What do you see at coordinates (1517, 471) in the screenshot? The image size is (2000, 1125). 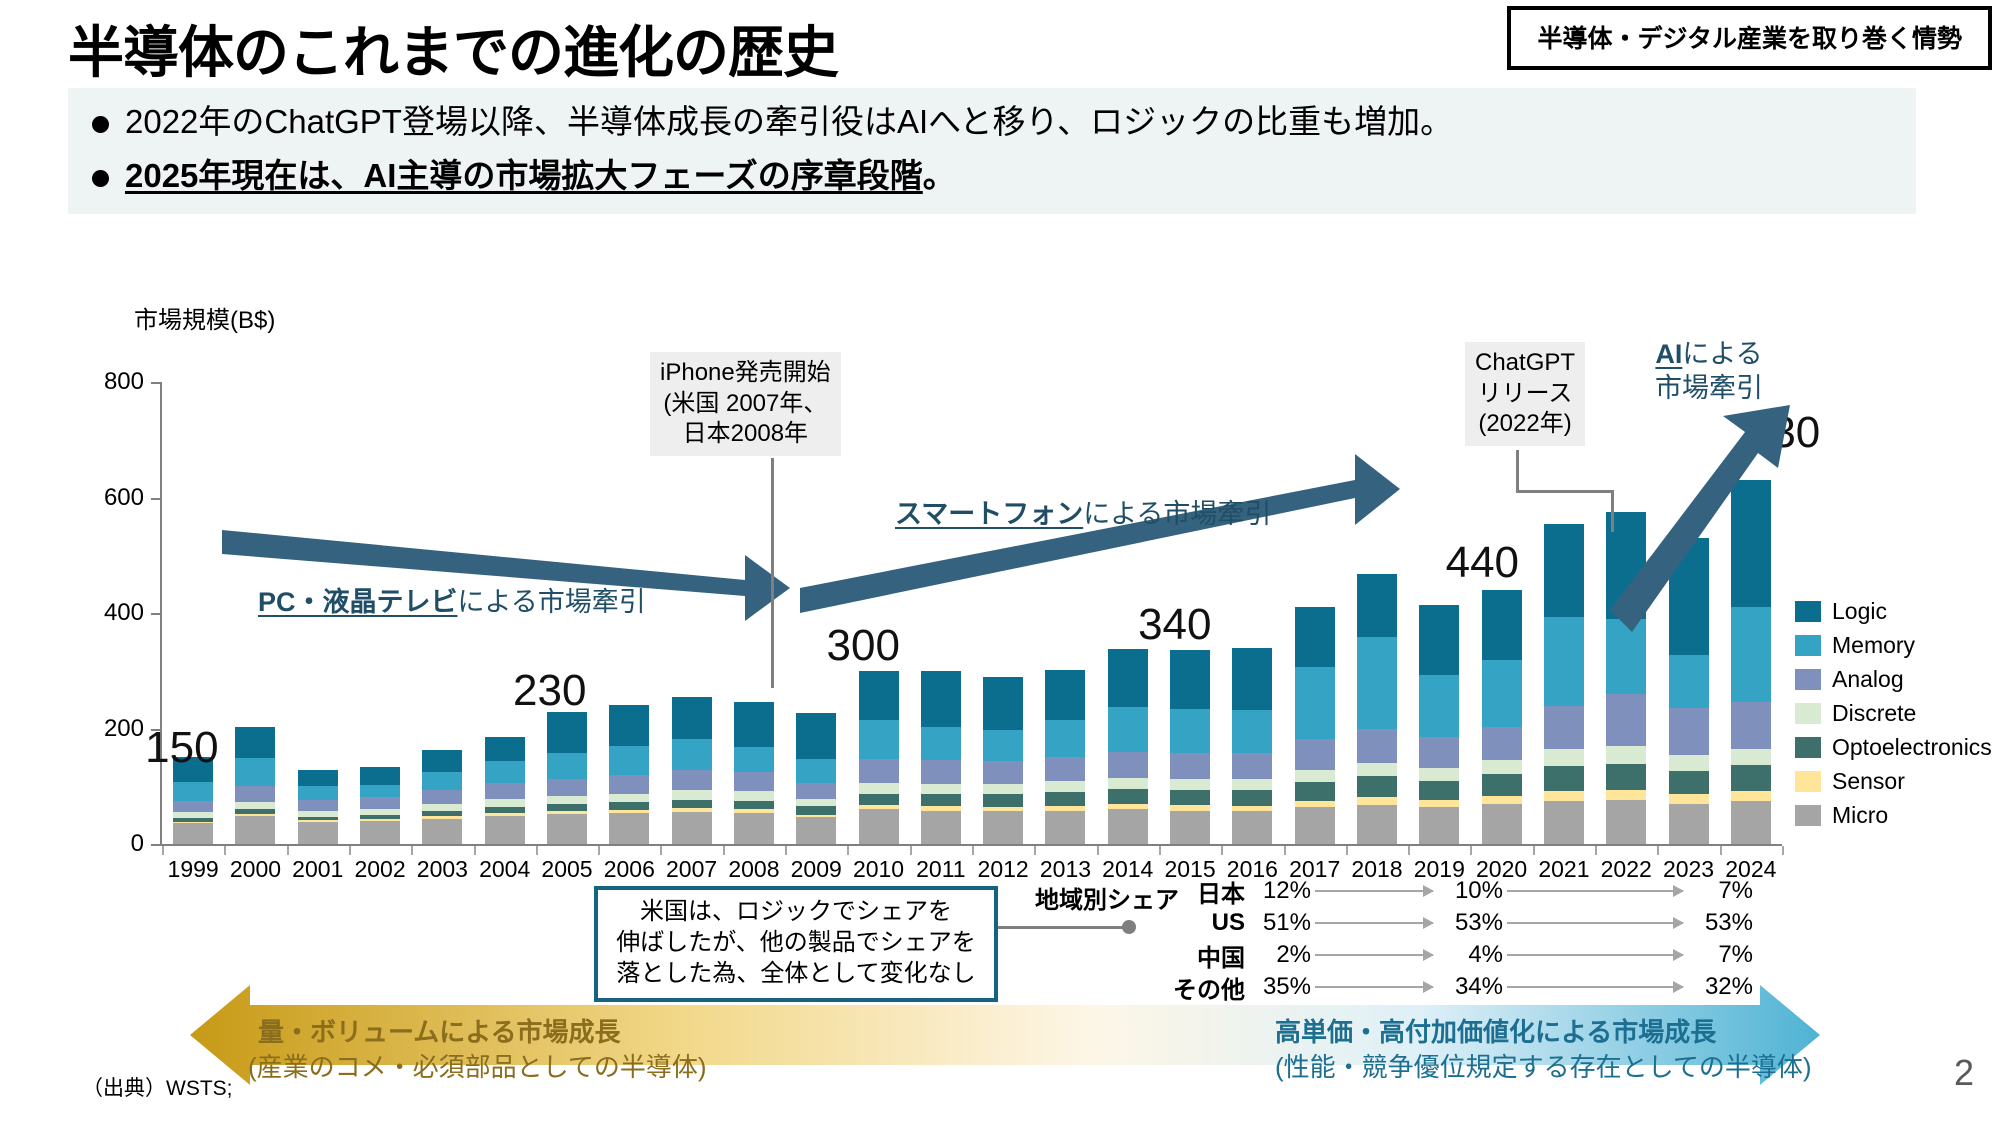 I see `leader-line-chatgpt-v` at bounding box center [1517, 471].